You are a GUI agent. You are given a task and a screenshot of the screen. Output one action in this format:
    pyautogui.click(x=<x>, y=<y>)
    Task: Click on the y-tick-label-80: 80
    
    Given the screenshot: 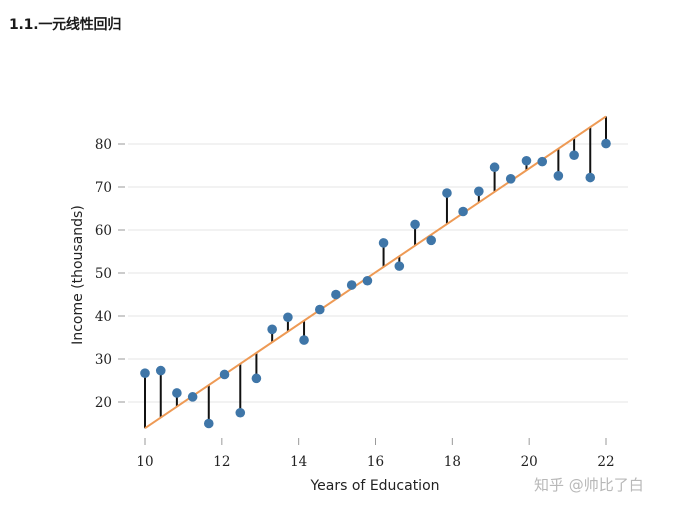 What is the action you would take?
    pyautogui.click(x=103, y=145)
    